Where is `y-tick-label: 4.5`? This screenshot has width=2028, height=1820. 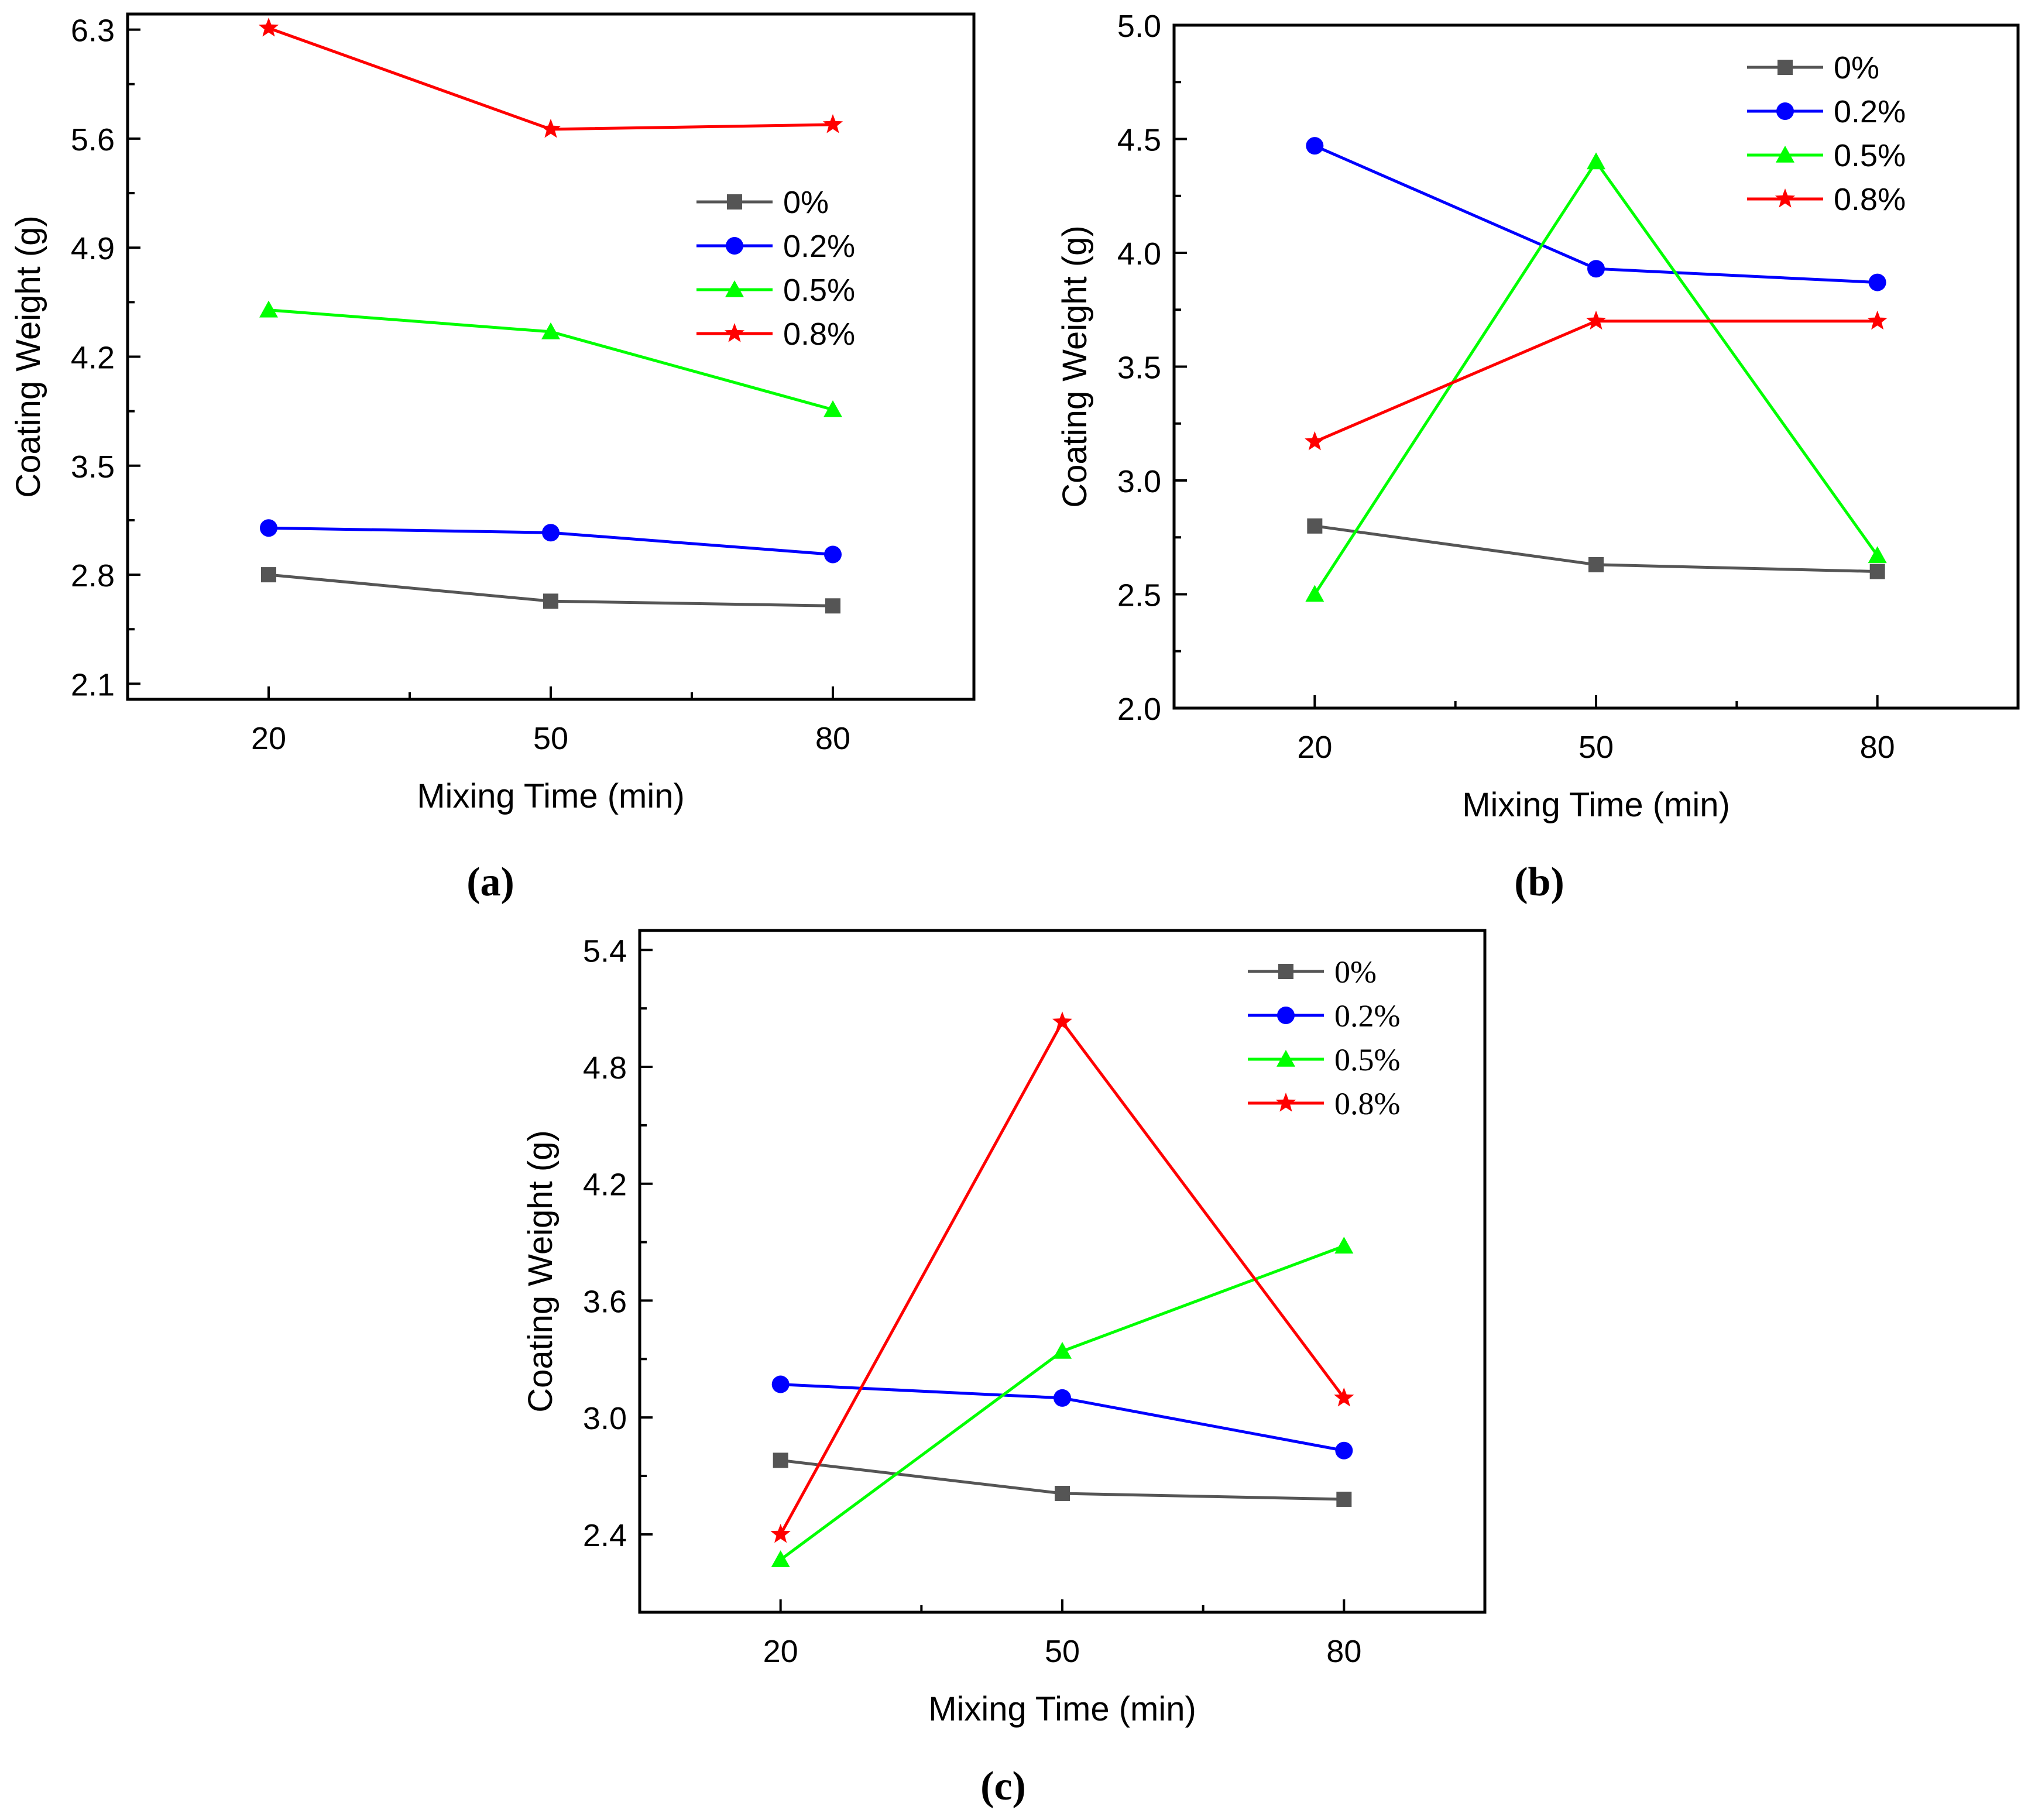 y-tick-label: 4.5 is located at coordinates (1139, 140).